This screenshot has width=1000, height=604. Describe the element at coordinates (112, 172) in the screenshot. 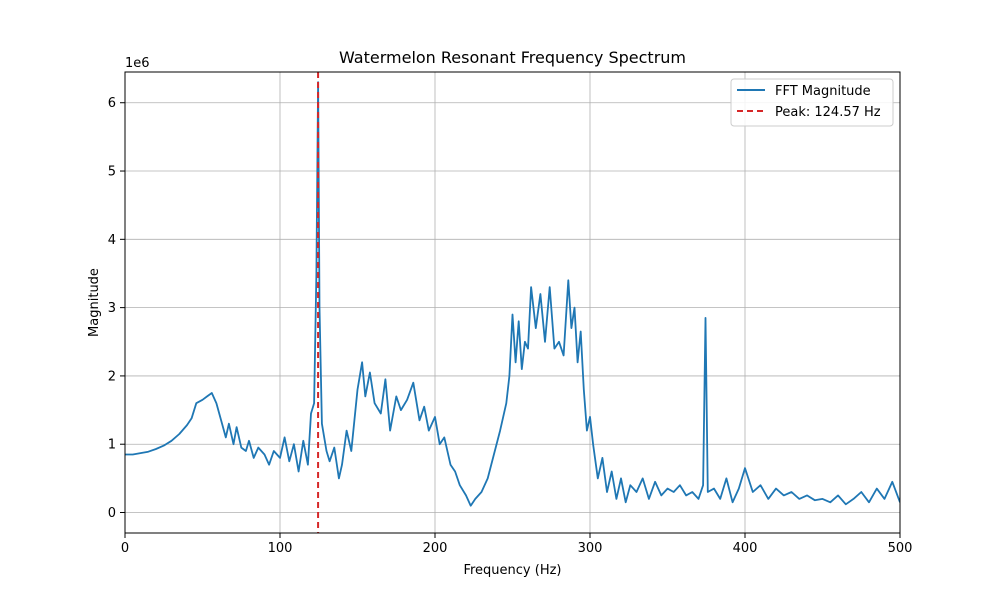

I see `y-tick-label-5: 5` at that location.